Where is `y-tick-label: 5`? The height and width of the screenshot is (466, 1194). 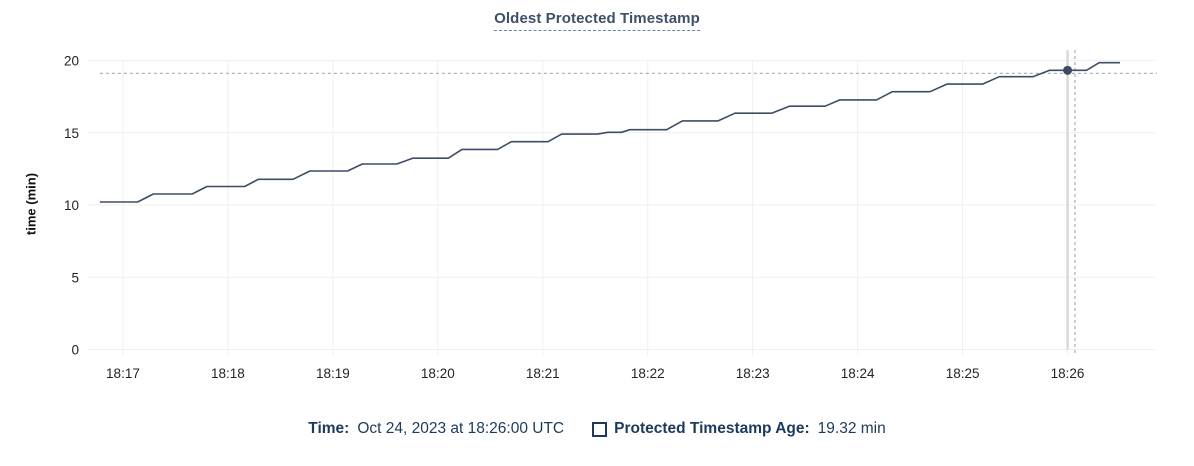
y-tick-label: 5 is located at coordinates (75, 277).